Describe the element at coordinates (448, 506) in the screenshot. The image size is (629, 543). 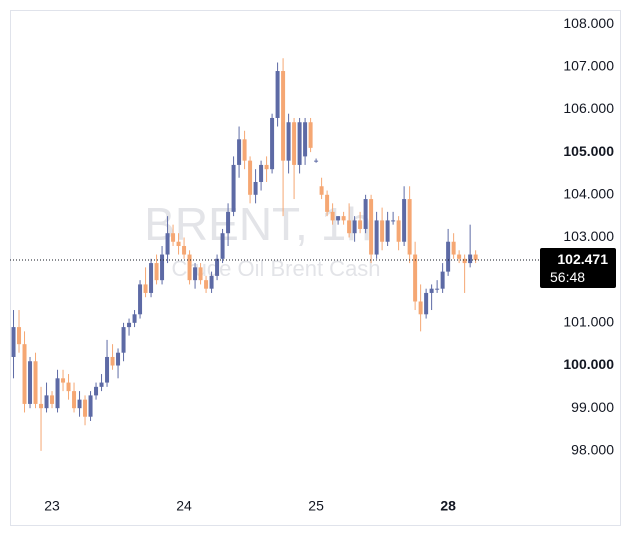
I see `x-tick-label: 28` at that location.